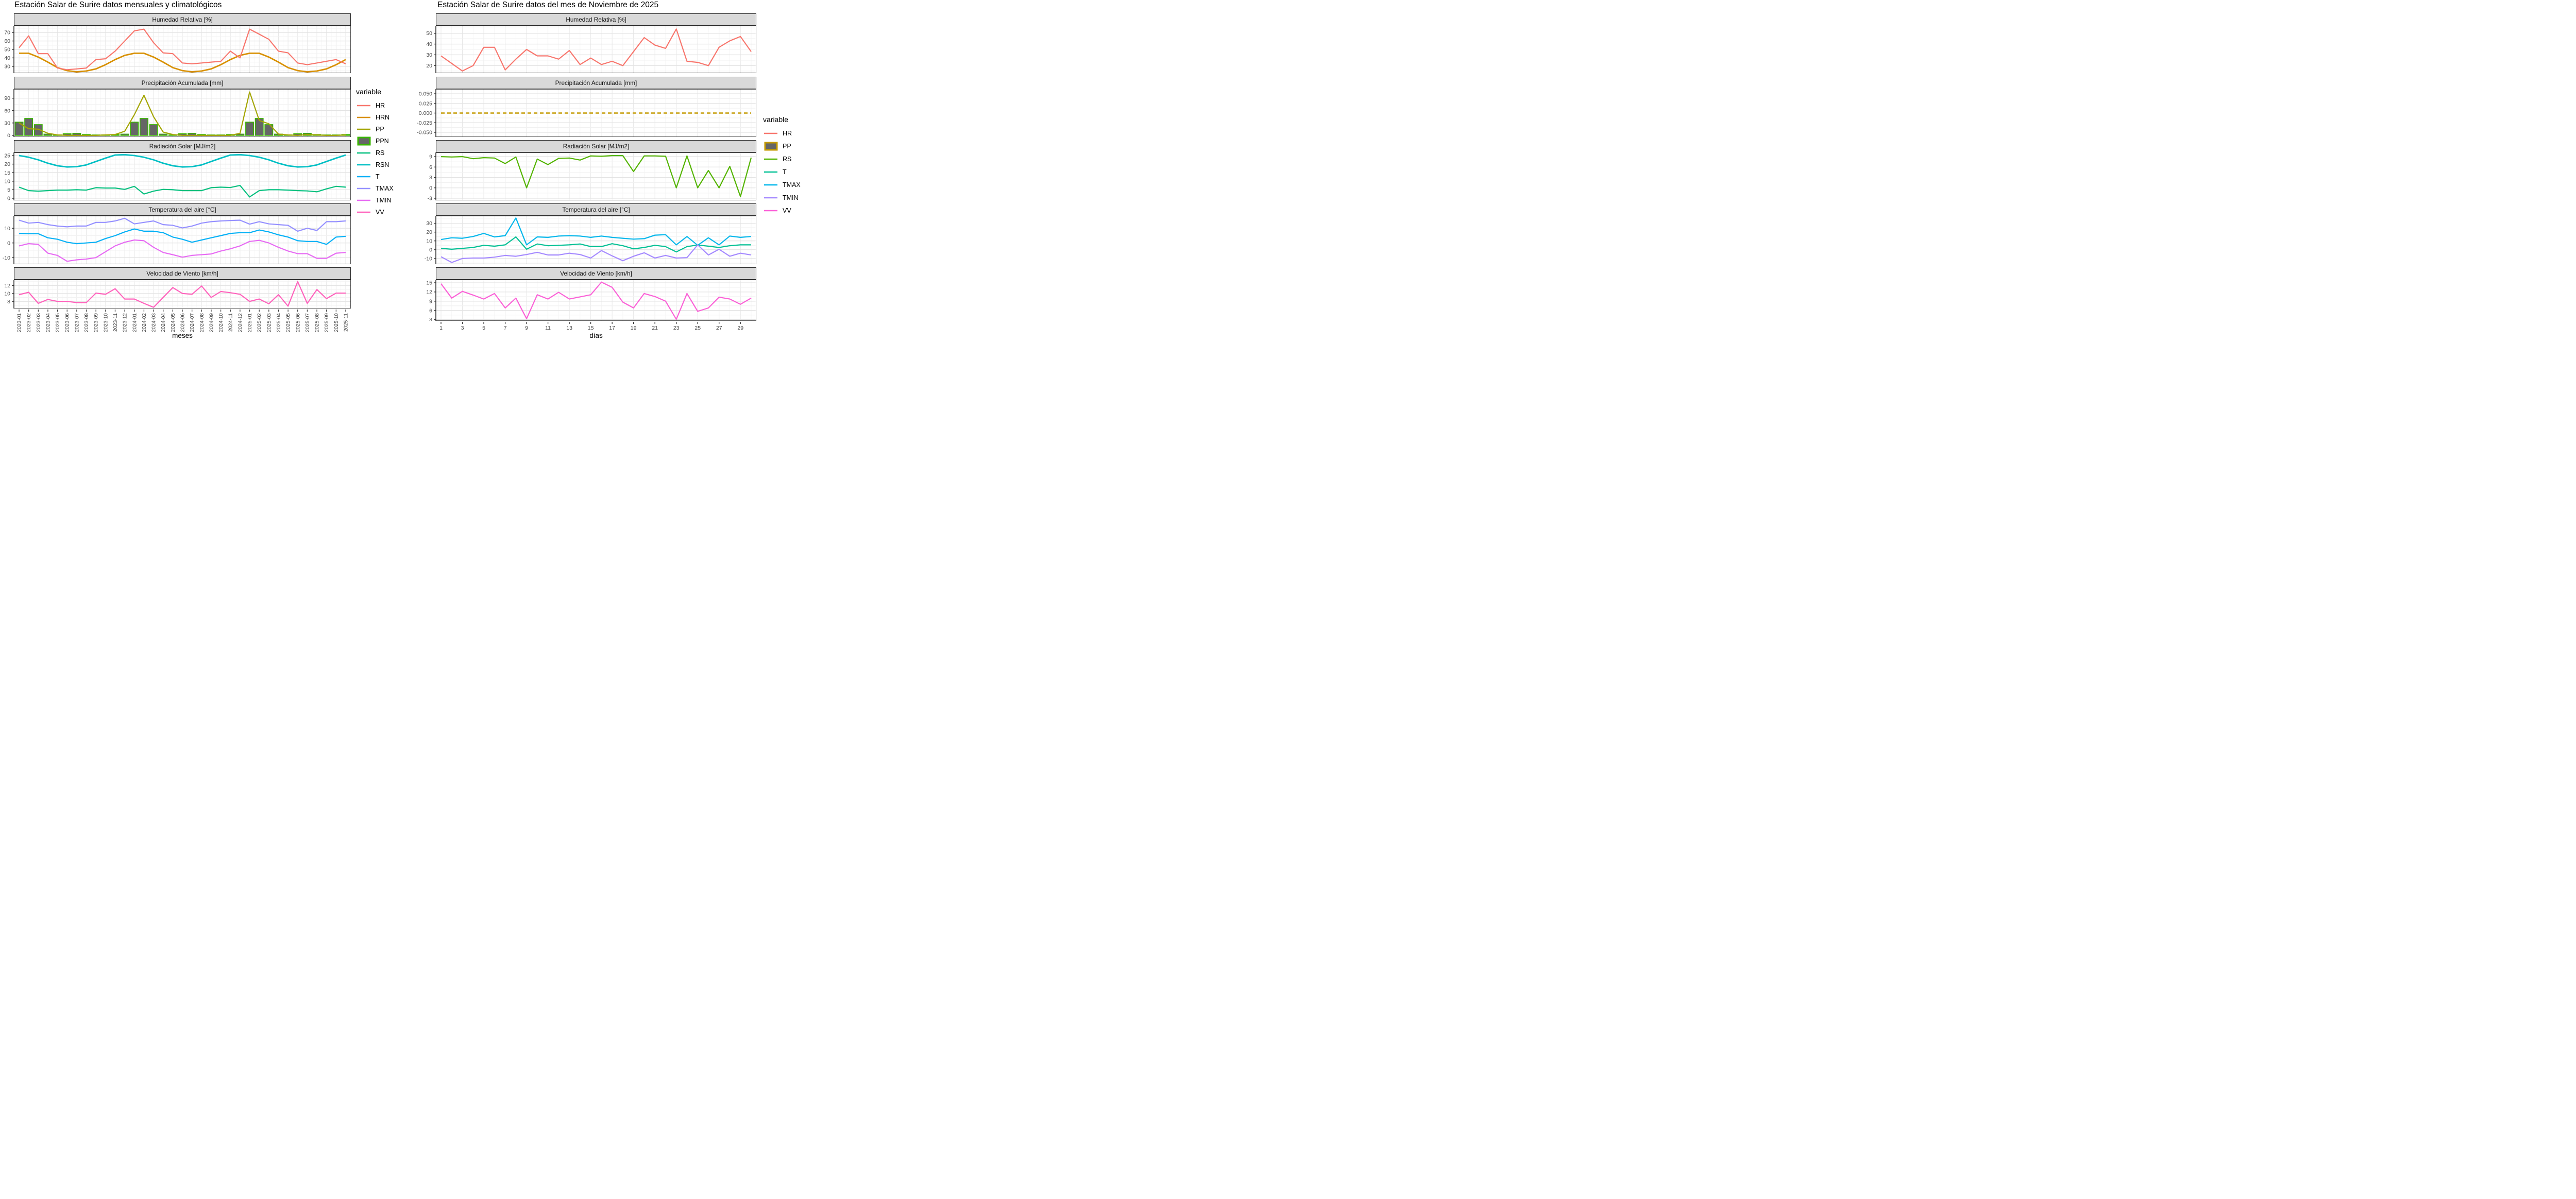 This screenshot has width=2576, height=1199. What do you see at coordinates (68, 322) in the screenshot?
I see `x-tick-label: 2023-06` at bounding box center [68, 322].